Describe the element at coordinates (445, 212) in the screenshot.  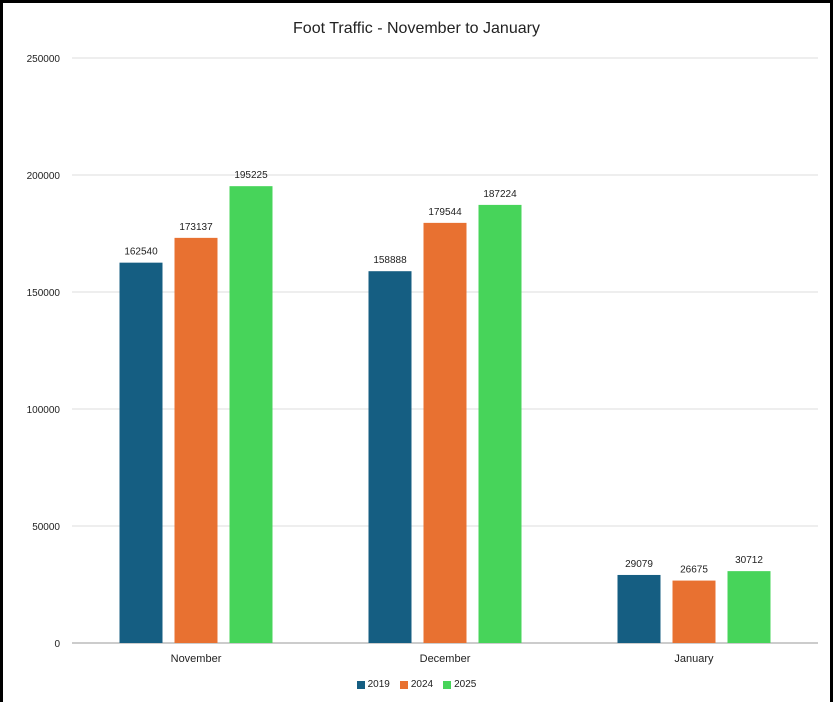
I see `data-label: 179544` at that location.